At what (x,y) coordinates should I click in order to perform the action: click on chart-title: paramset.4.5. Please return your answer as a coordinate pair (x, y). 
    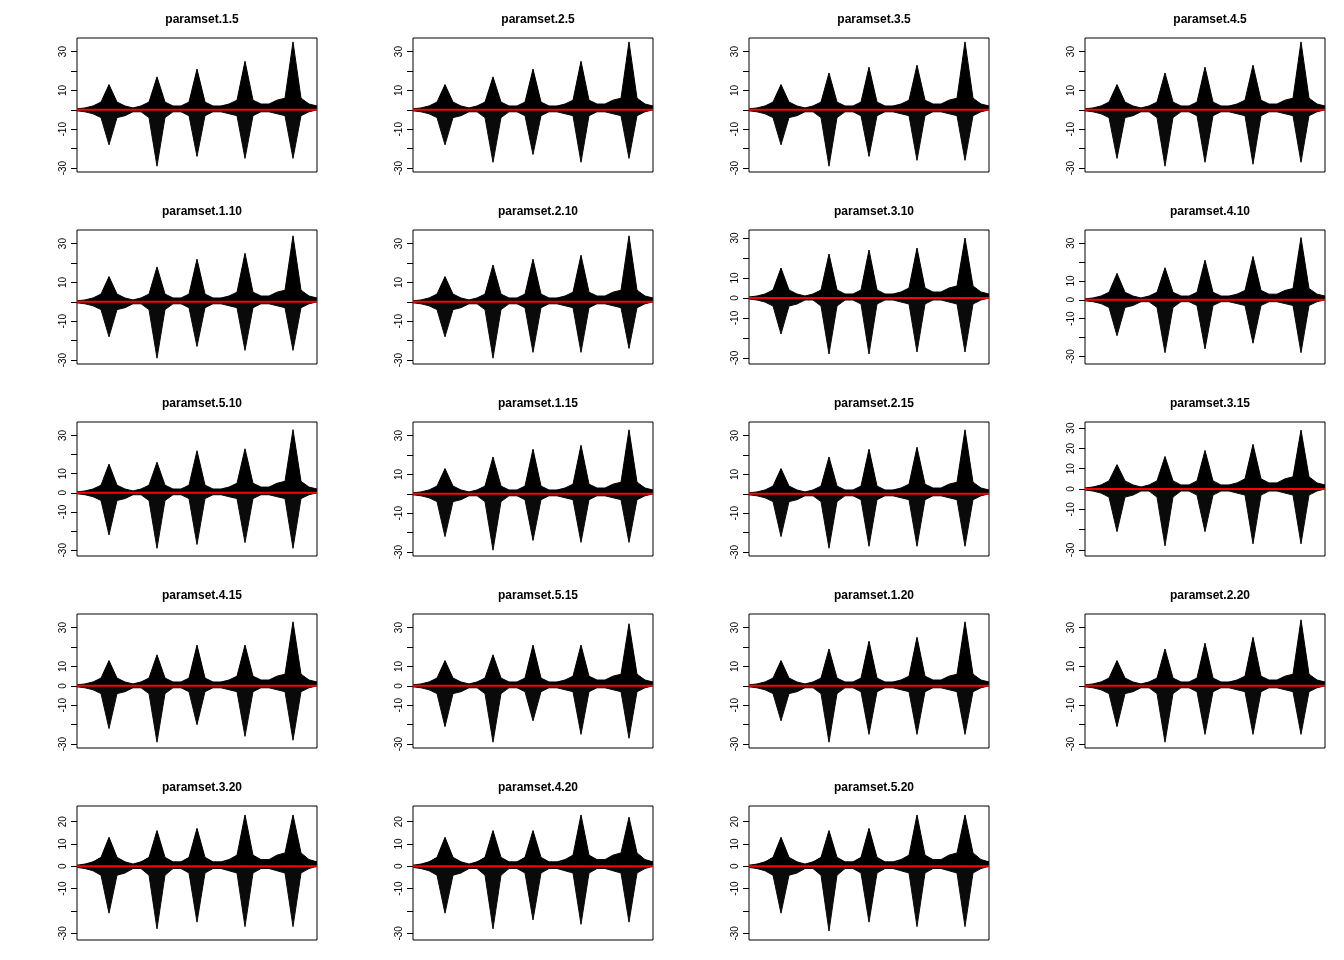
    Looking at the image, I should click on (1210, 19).